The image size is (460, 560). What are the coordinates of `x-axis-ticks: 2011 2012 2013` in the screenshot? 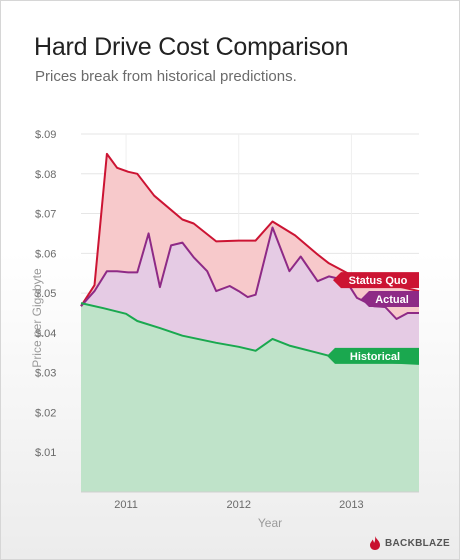 It's located at (238, 505).